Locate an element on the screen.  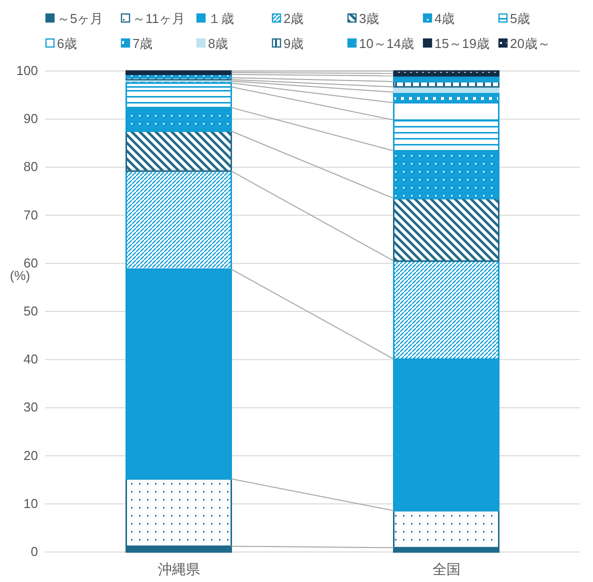
x-tick-label: 全国 is located at coordinates (446, 569).